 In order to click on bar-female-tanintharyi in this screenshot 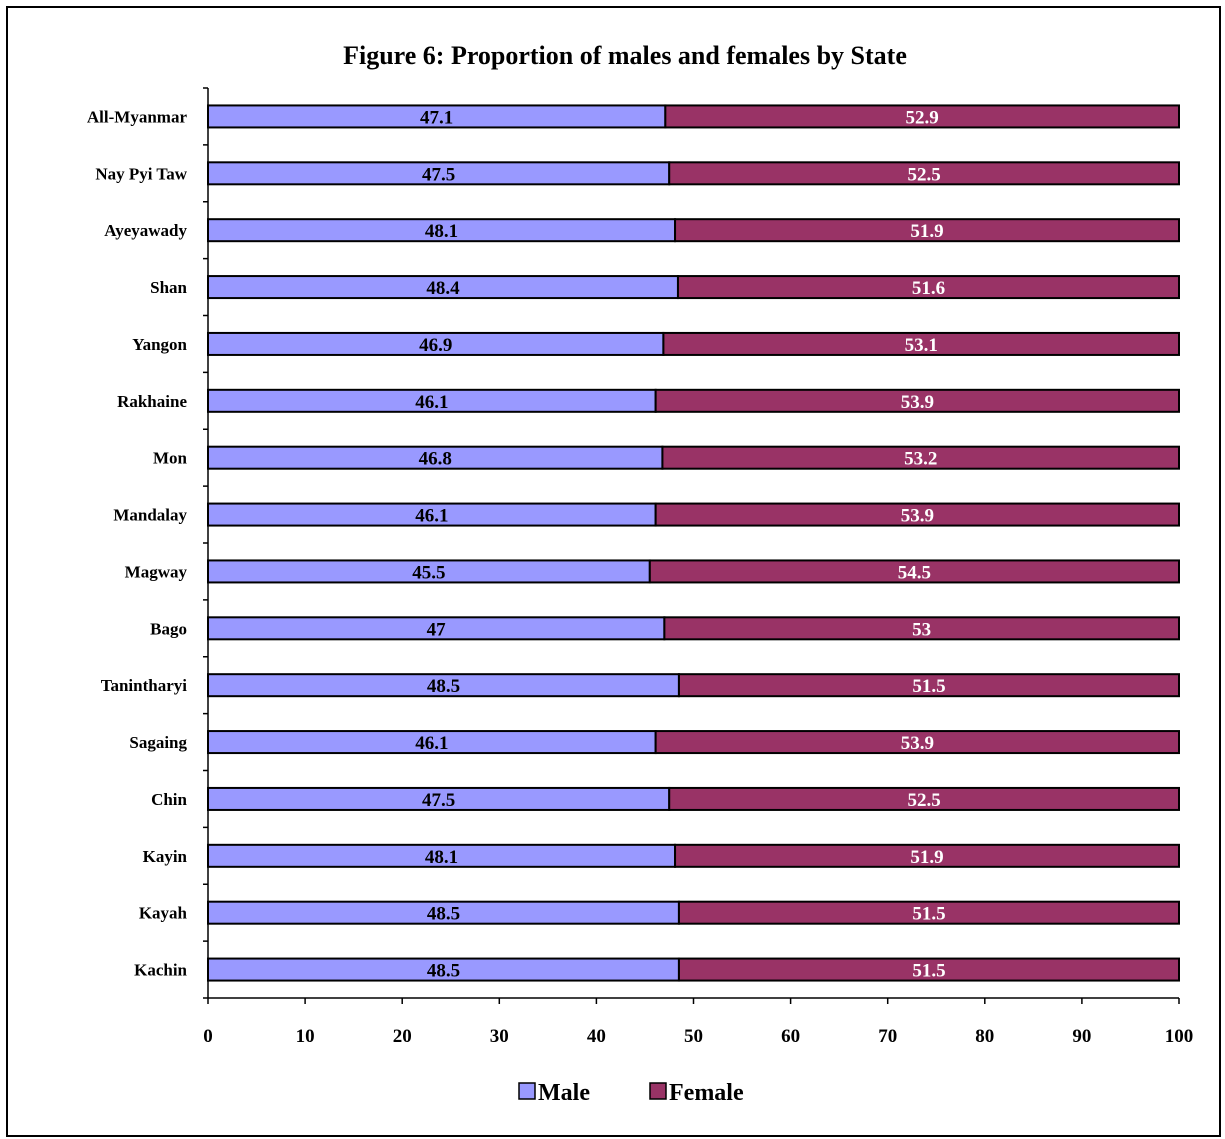, I will do `click(928, 685)`.